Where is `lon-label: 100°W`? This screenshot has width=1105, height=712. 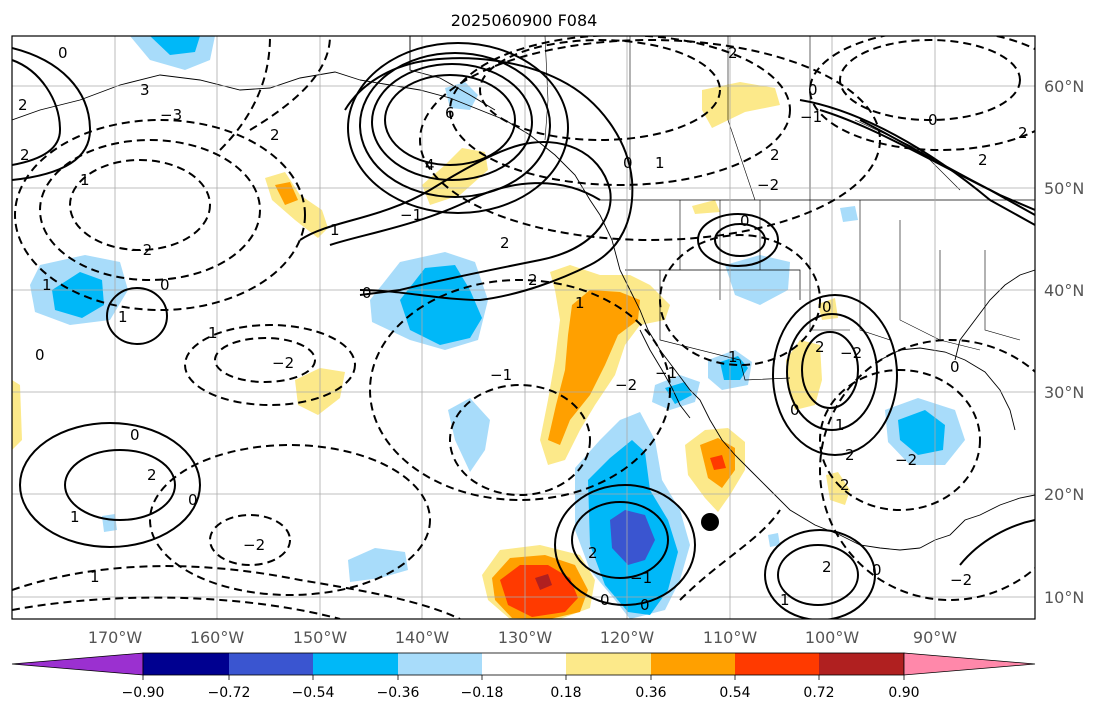 lon-label: 100°W is located at coordinates (832, 637).